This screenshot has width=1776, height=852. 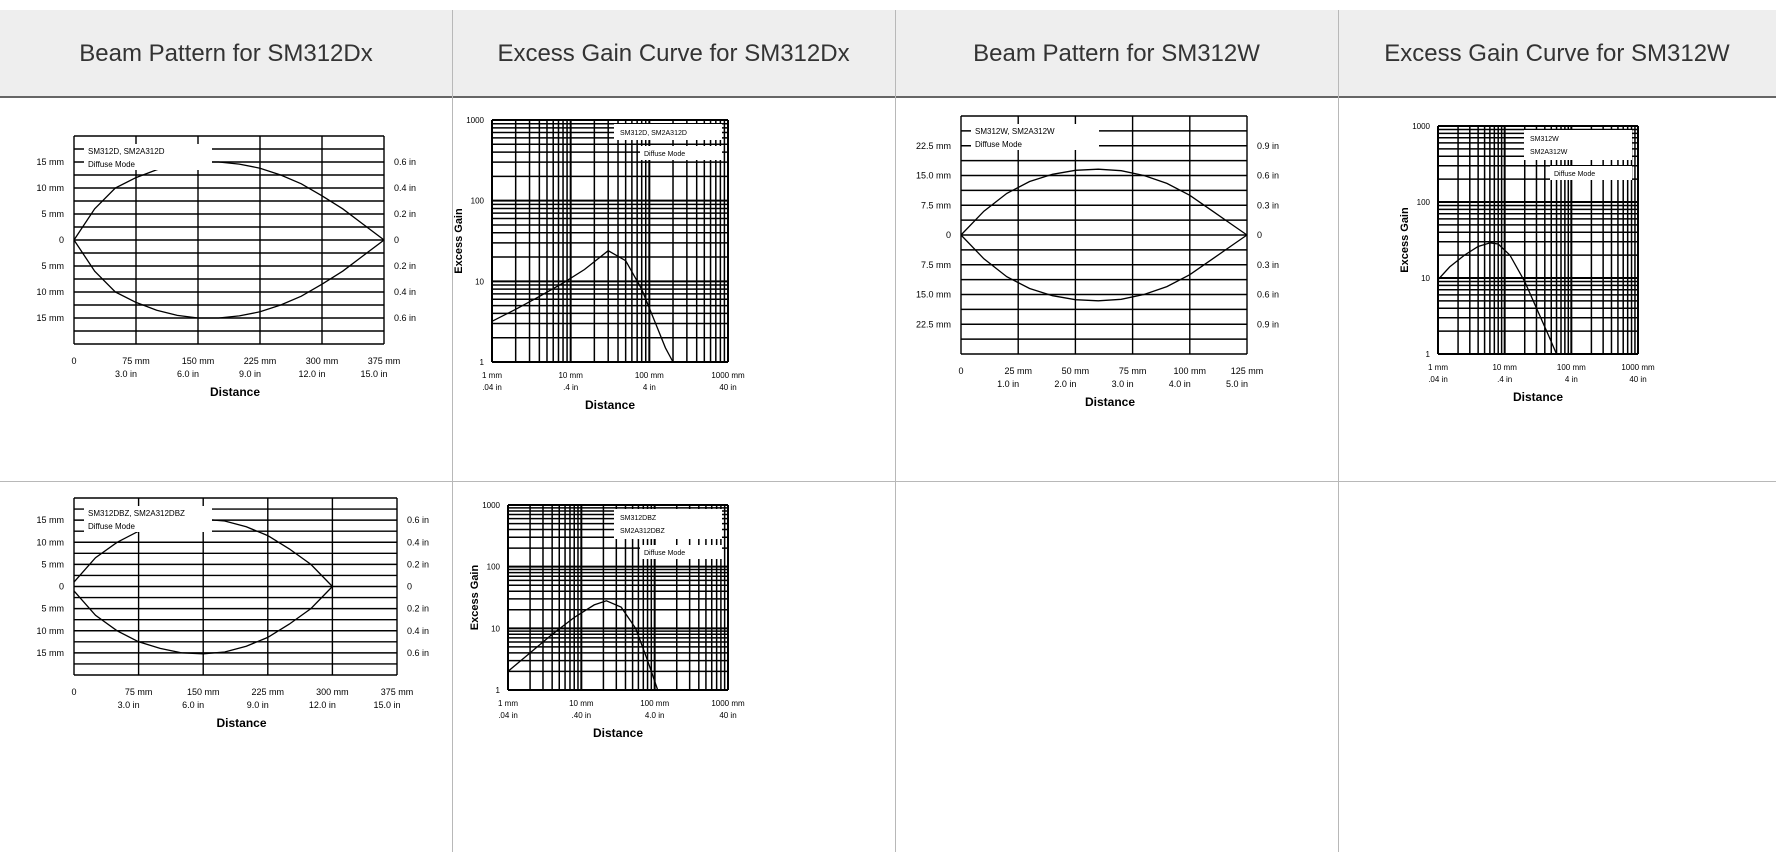 I want to click on header-cell-3: Beam Pattern for SM312W, so click(x=1116, y=53).